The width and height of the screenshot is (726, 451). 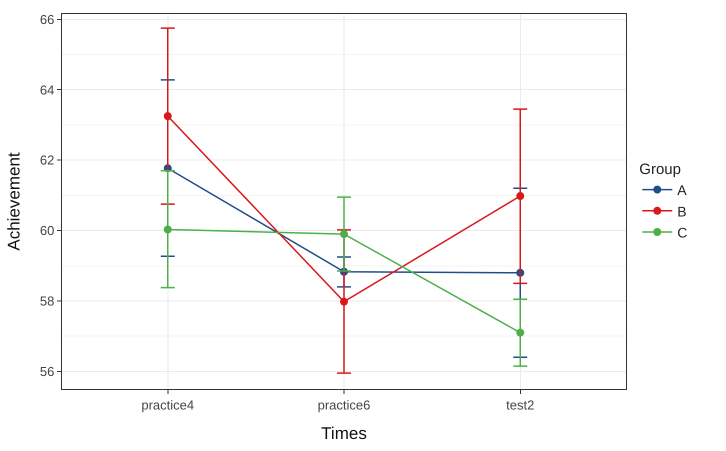 I want to click on y-axis-title: Achievement, so click(x=14, y=201).